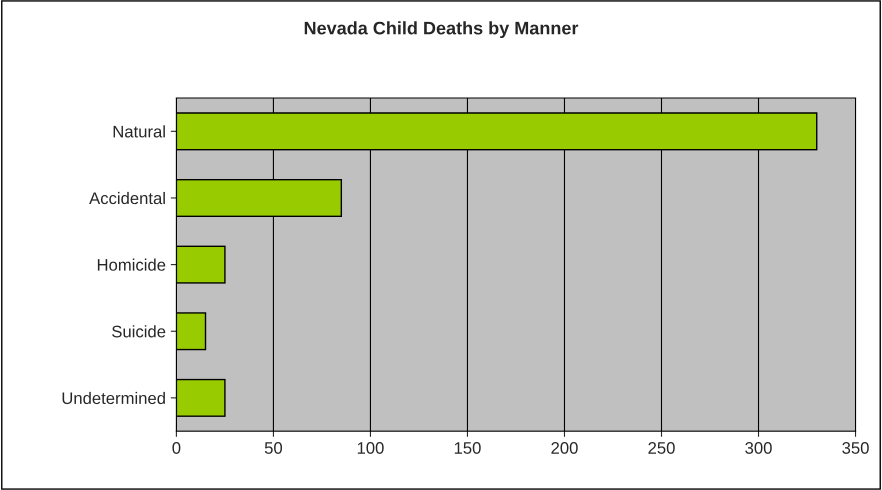  Describe the element at coordinates (371, 448) in the screenshot. I see `x-tick-label: 100` at that location.